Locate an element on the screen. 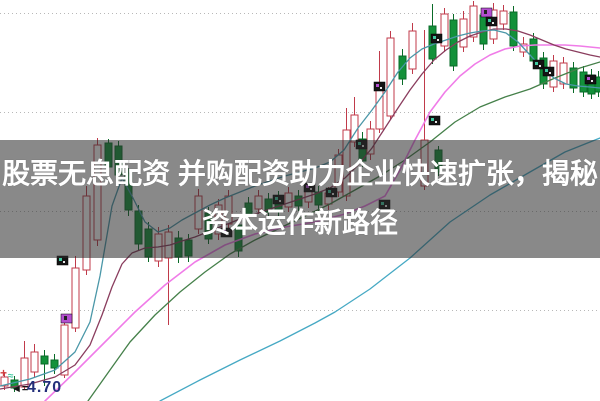 The width and height of the screenshot is (600, 401). corner-tick-icon: ≈ is located at coordinates (10, 376).